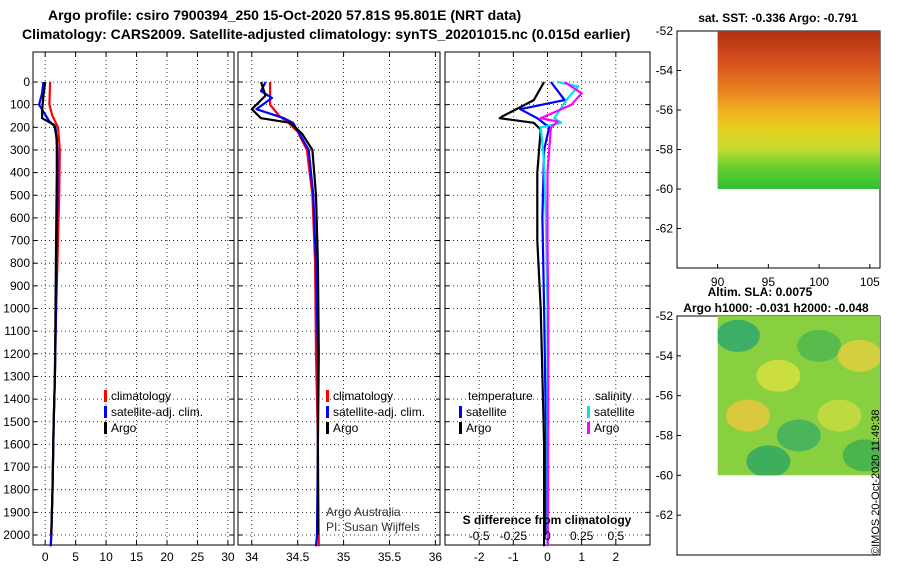 This screenshot has height=580, width=900. What do you see at coordinates (547, 520) in the screenshot?
I see `x2-axis-label: S difference from climatology` at bounding box center [547, 520].